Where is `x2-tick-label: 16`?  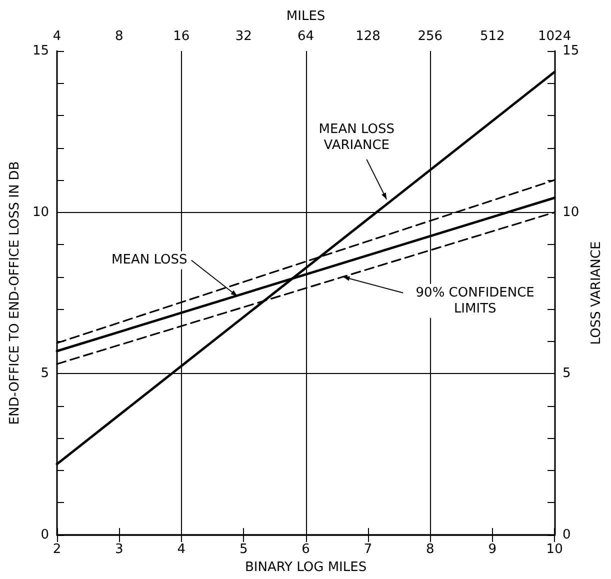 x2-tick-label: 16 is located at coordinates (181, 36).